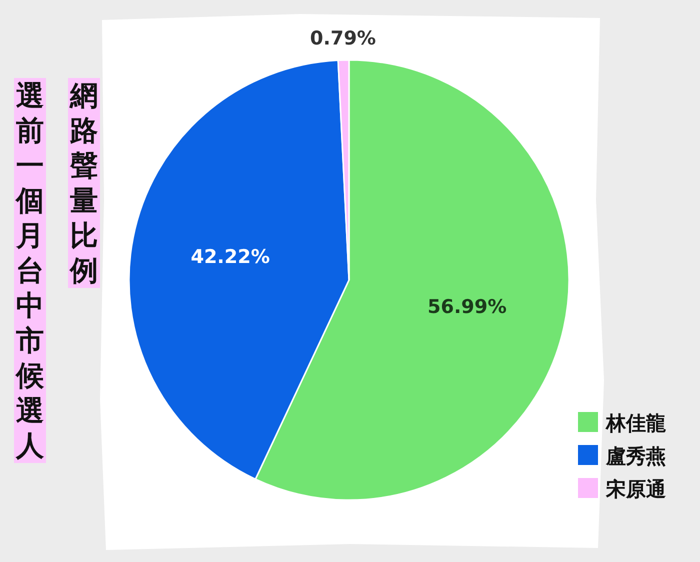  What do you see at coordinates (30, 270) in the screenshot?
I see `chart-title: 選前一個月台中市候選人` at bounding box center [30, 270].